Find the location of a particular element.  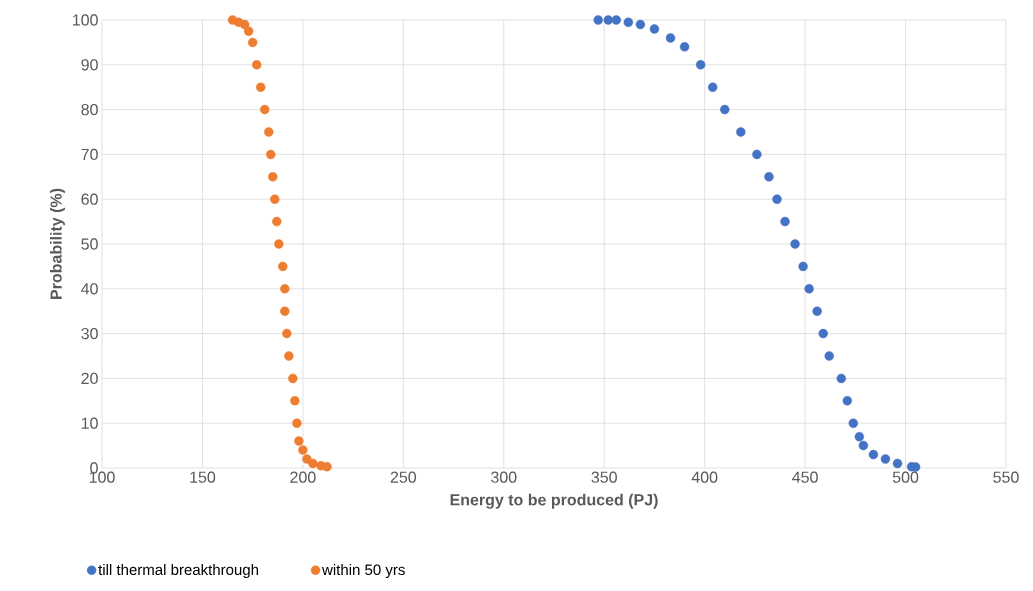

y-tick-label: 50 is located at coordinates (89, 244).